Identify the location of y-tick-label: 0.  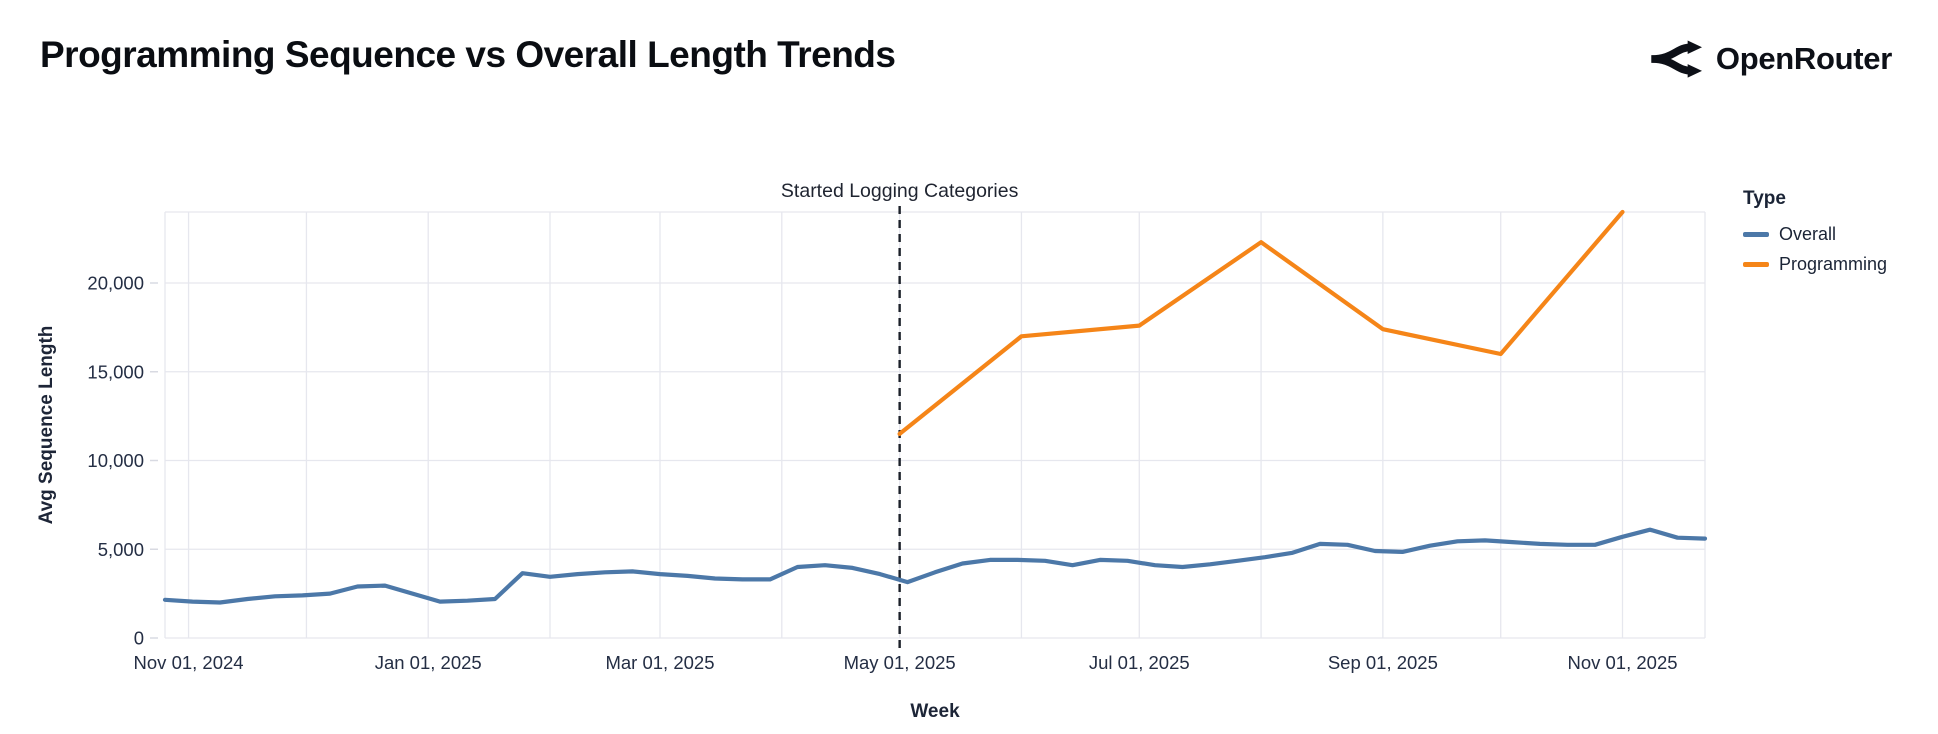
(139, 638).